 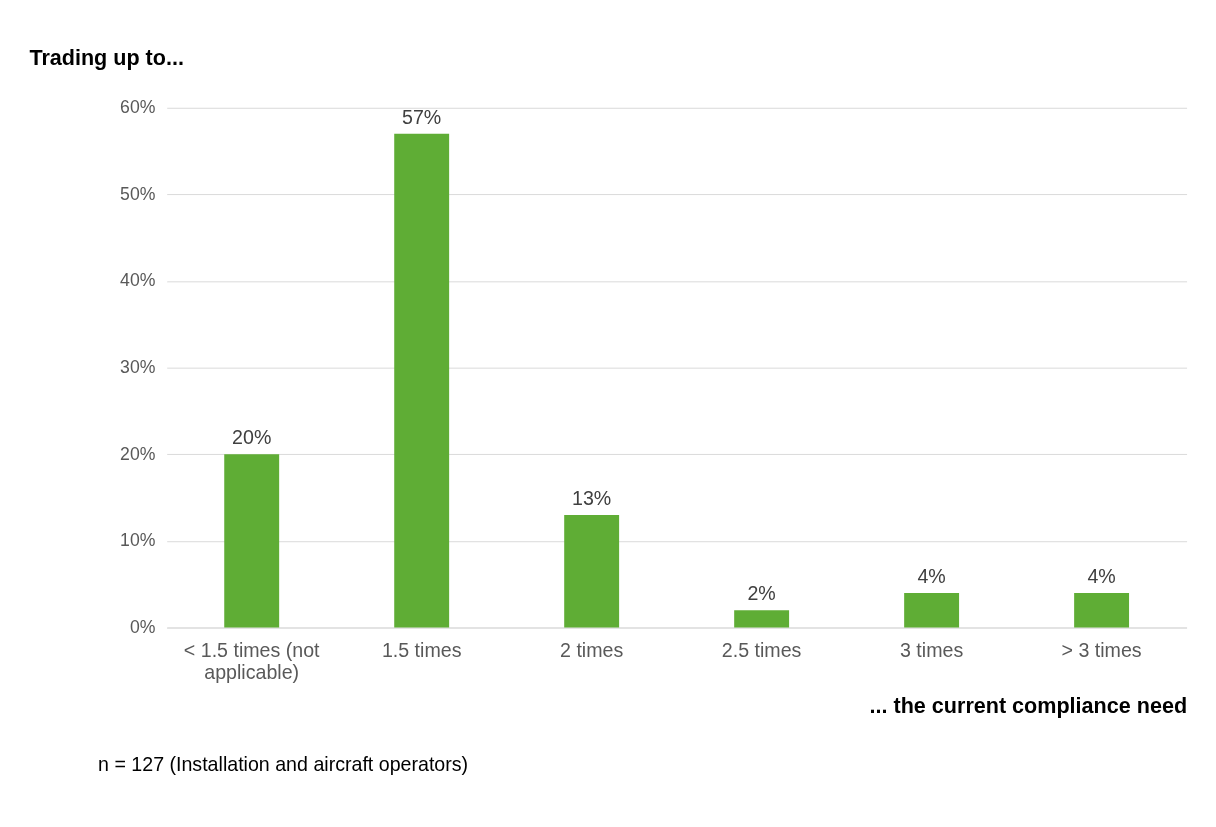 I want to click on x-axis-title: ... the current compliance need, so click(x=1028, y=706).